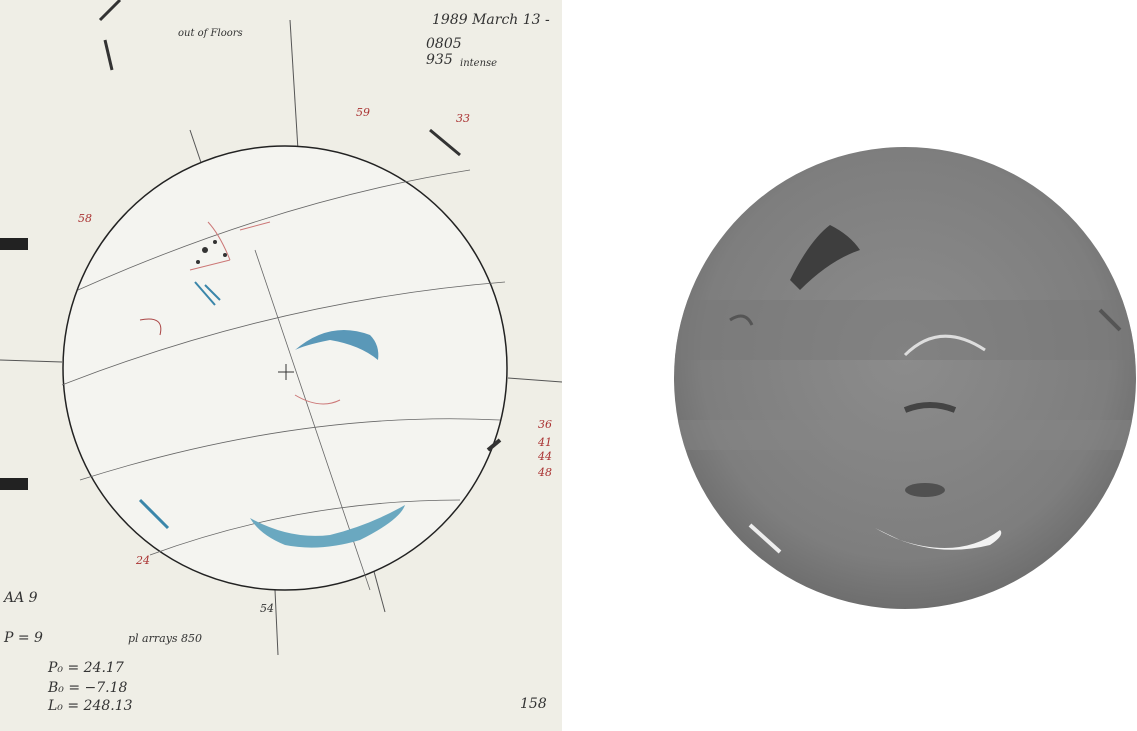 Image resolution: width=1137 pixels, height=731 pixels. What do you see at coordinates (544, 456) in the screenshot?
I see `region-number: 44` at bounding box center [544, 456].